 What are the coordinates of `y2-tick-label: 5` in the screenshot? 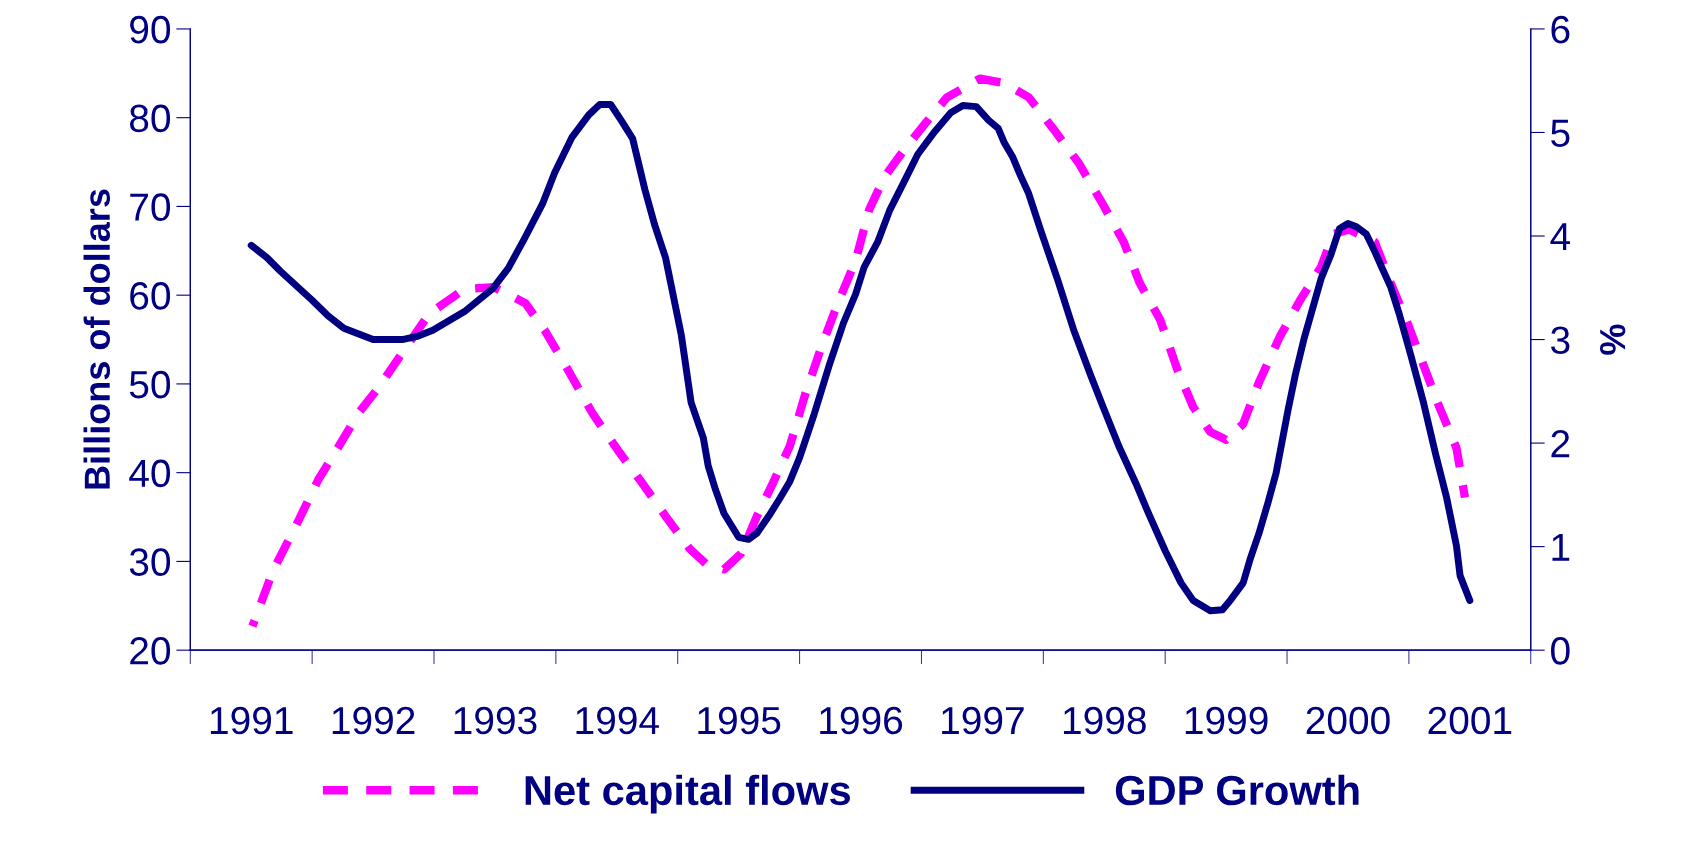 It's located at (1560, 133).